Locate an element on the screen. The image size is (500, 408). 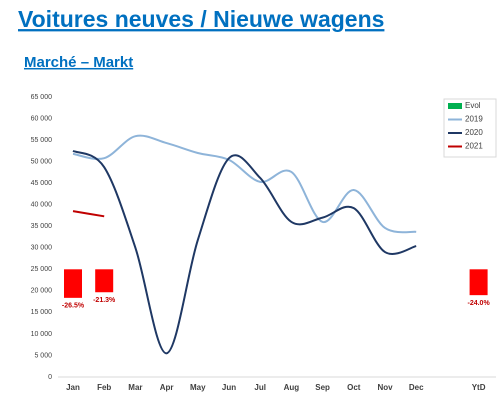
y-tick-label: 55 000 is located at coordinates (42, 140).